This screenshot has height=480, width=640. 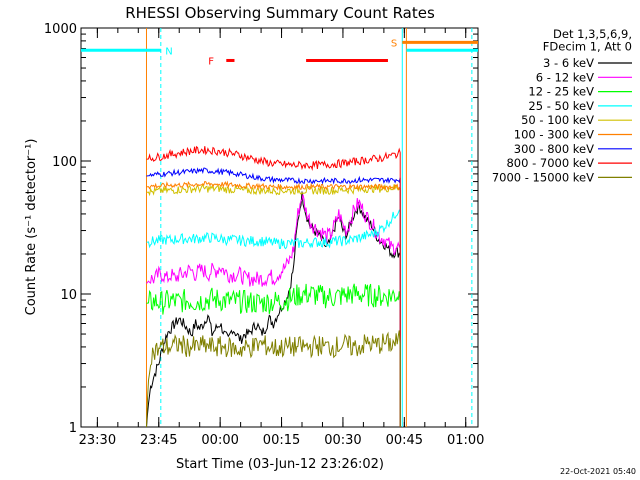 I want to click on x-tick-label: 00:30, so click(x=342, y=440).